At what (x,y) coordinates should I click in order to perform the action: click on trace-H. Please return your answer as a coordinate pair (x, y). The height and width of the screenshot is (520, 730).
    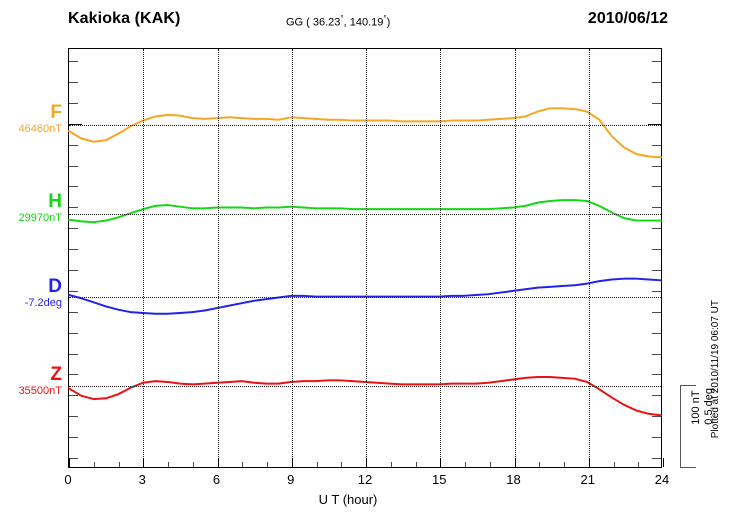
    Looking at the image, I should click on (365, 211).